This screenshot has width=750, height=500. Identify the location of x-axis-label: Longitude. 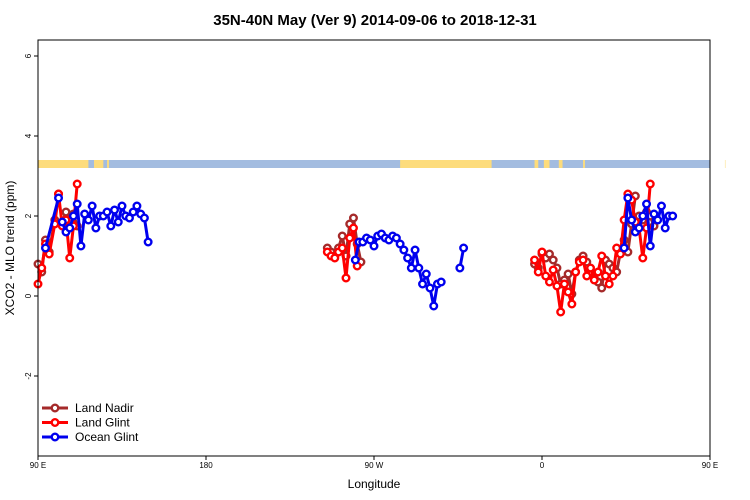
(374, 484).